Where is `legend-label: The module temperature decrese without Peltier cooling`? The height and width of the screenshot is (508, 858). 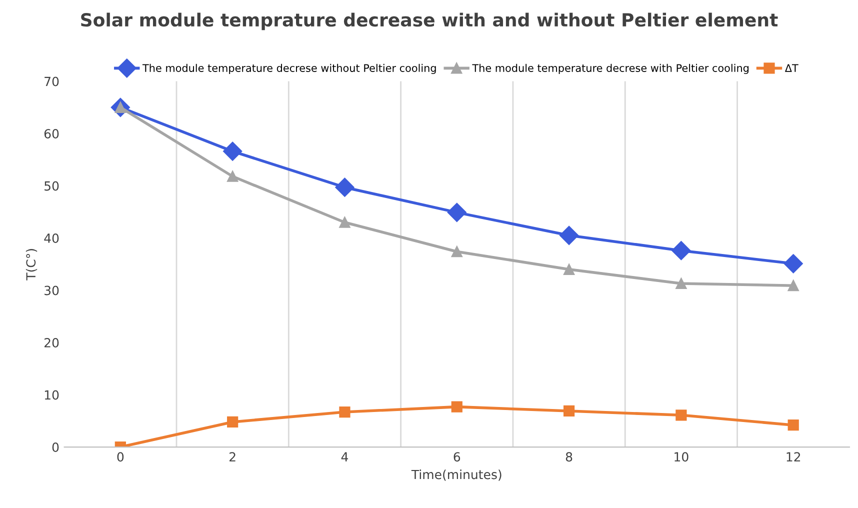
legend-label: The module temperature decrese without Peltier cooling is located at coordinates (289, 69).